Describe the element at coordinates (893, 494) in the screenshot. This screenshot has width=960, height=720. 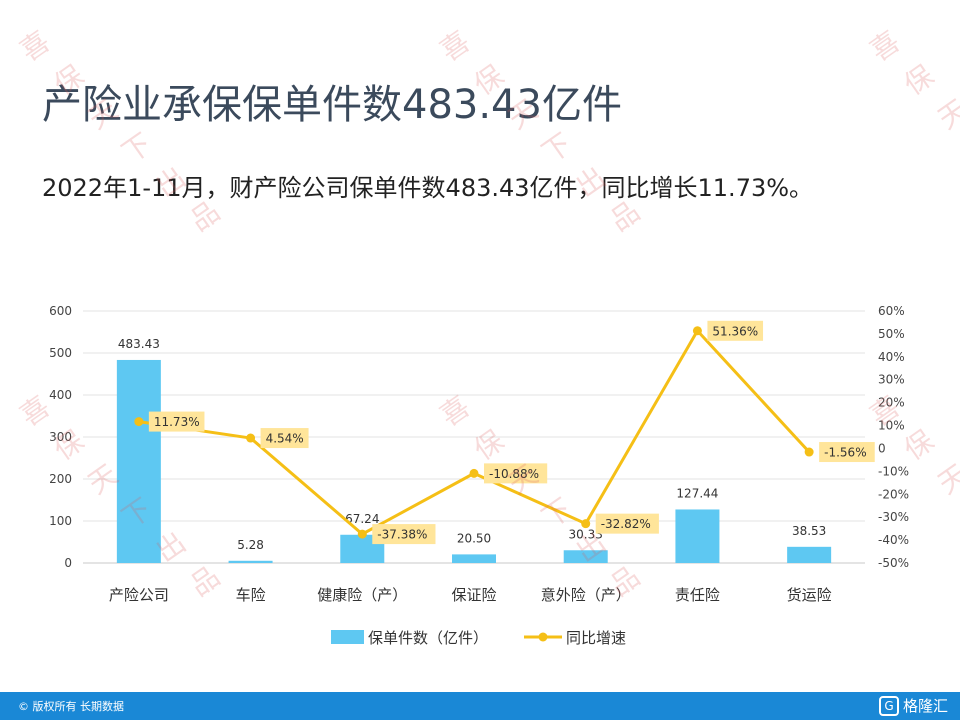
I see `y-right-tick-label: -20%` at that location.